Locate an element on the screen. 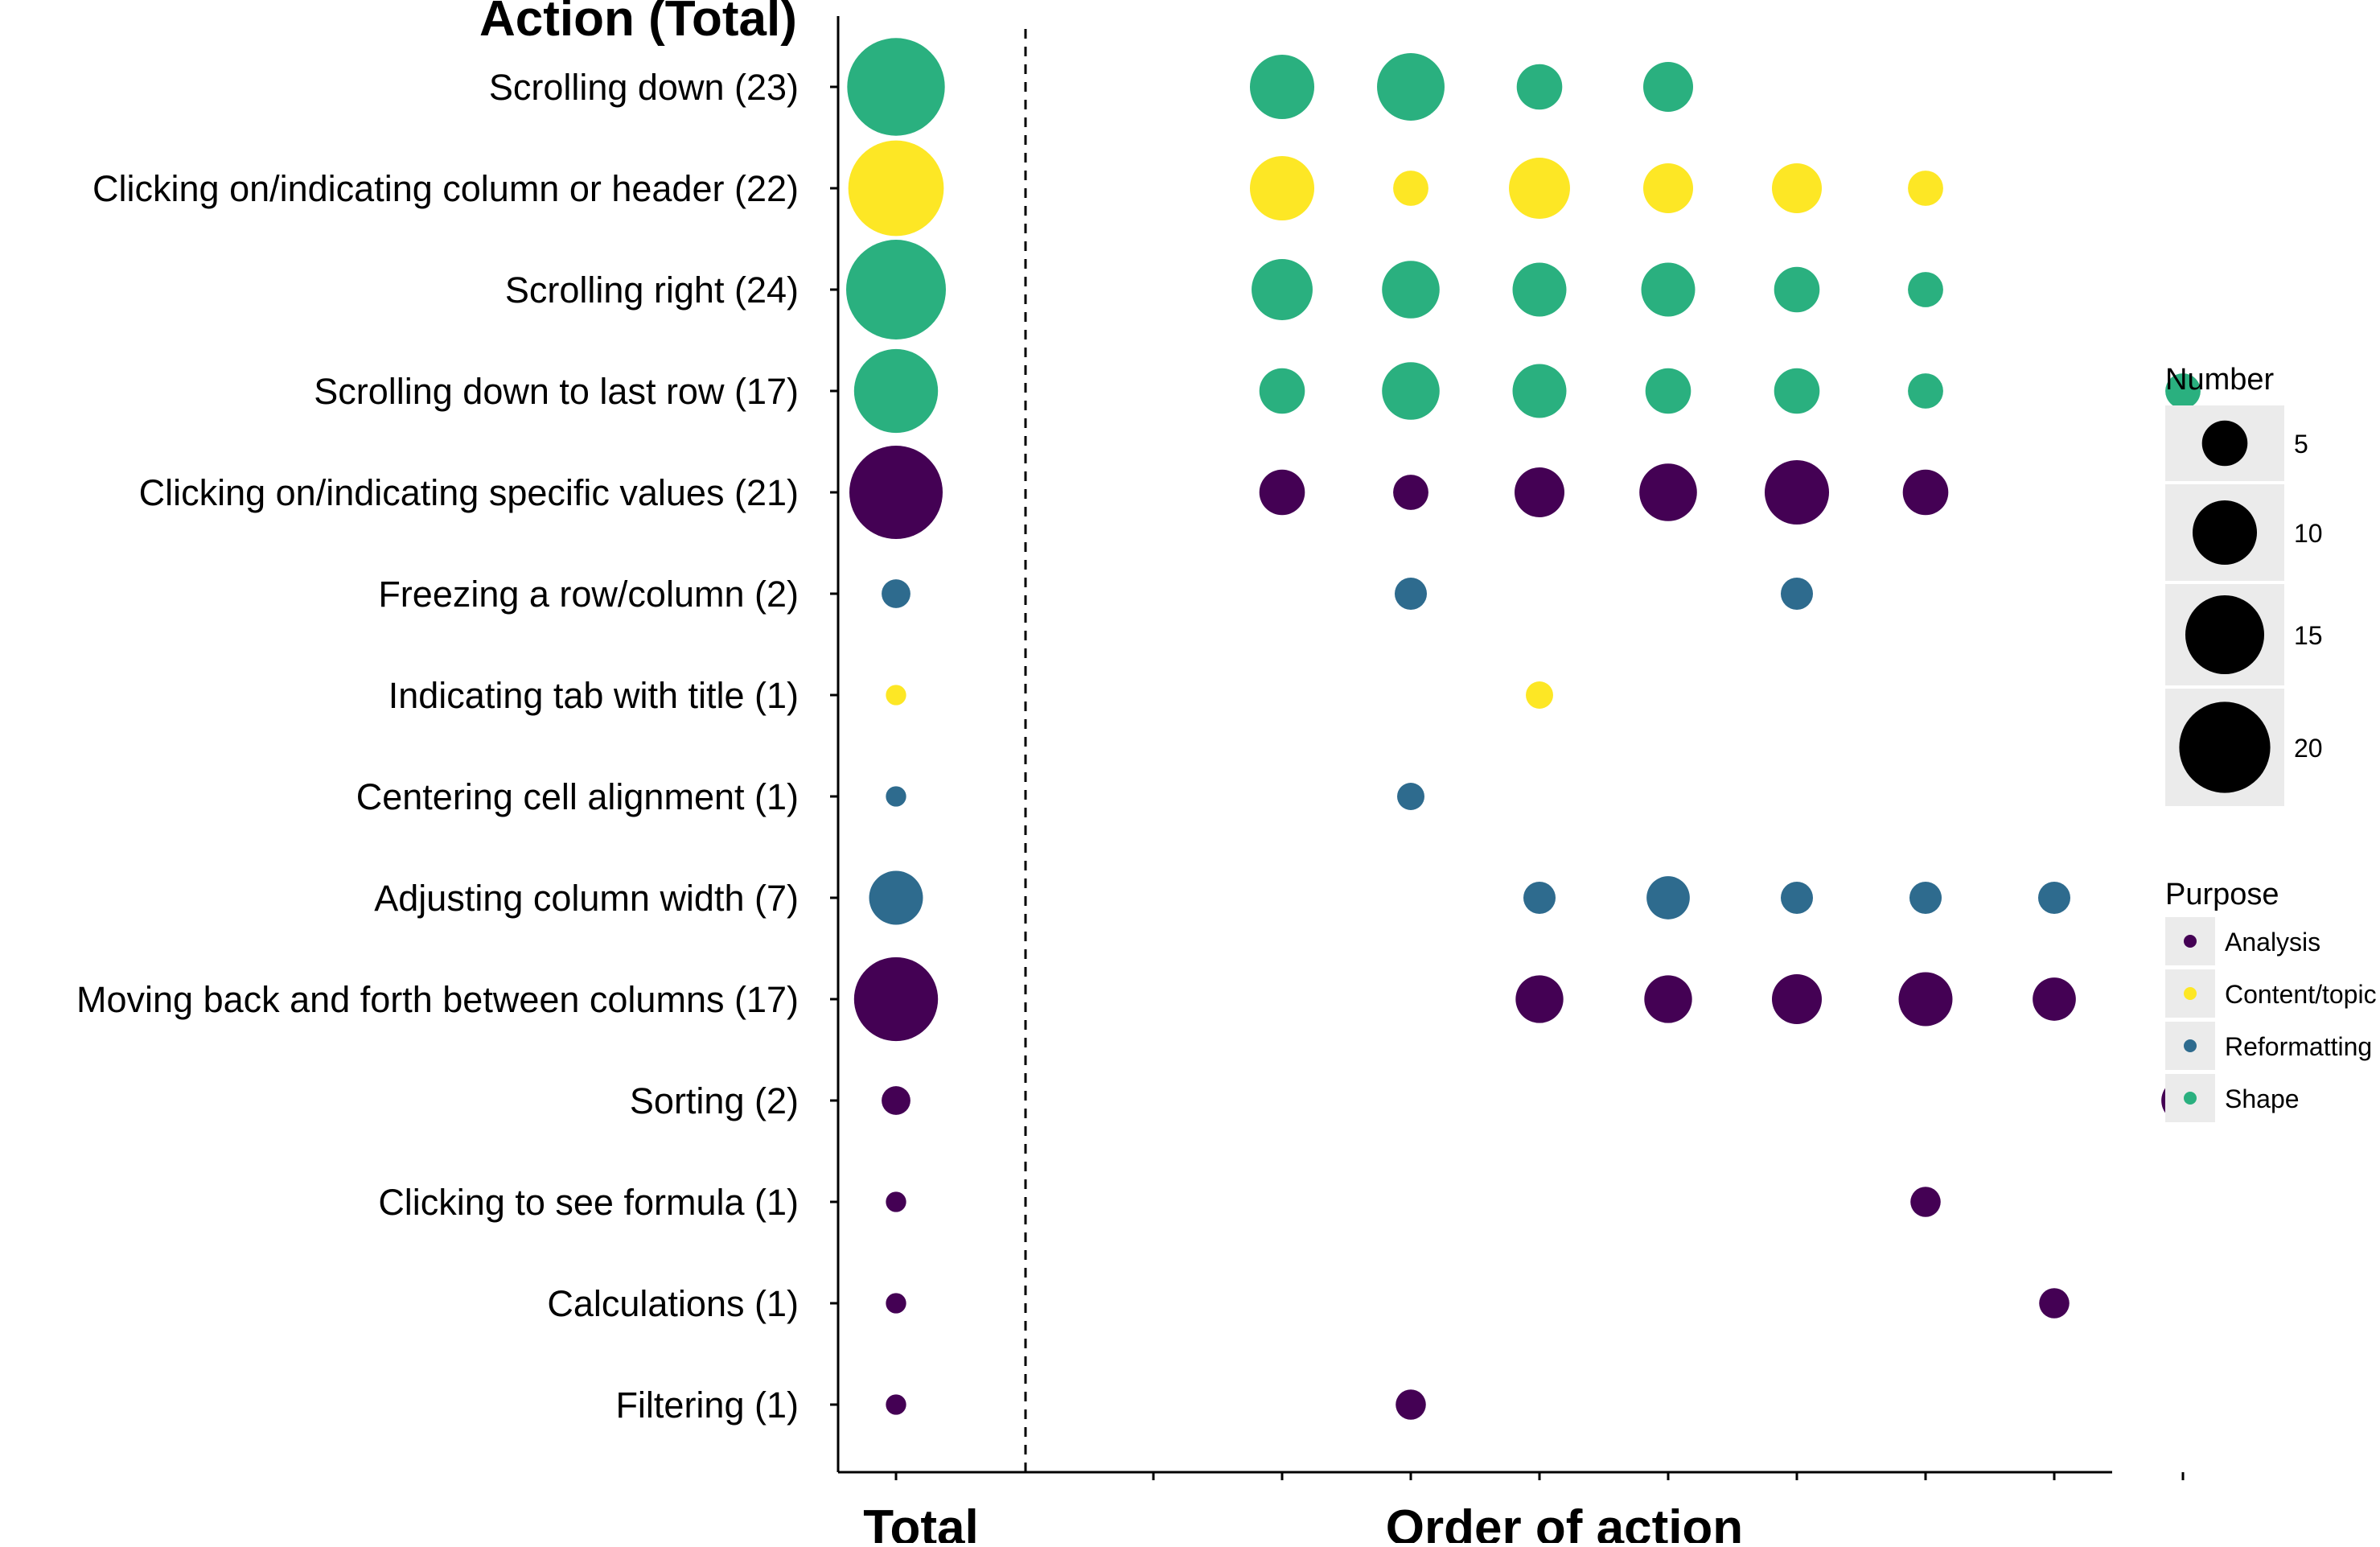 This screenshot has width=2380, height=1547. row-label: Filtering (1) is located at coordinates (707, 1405).